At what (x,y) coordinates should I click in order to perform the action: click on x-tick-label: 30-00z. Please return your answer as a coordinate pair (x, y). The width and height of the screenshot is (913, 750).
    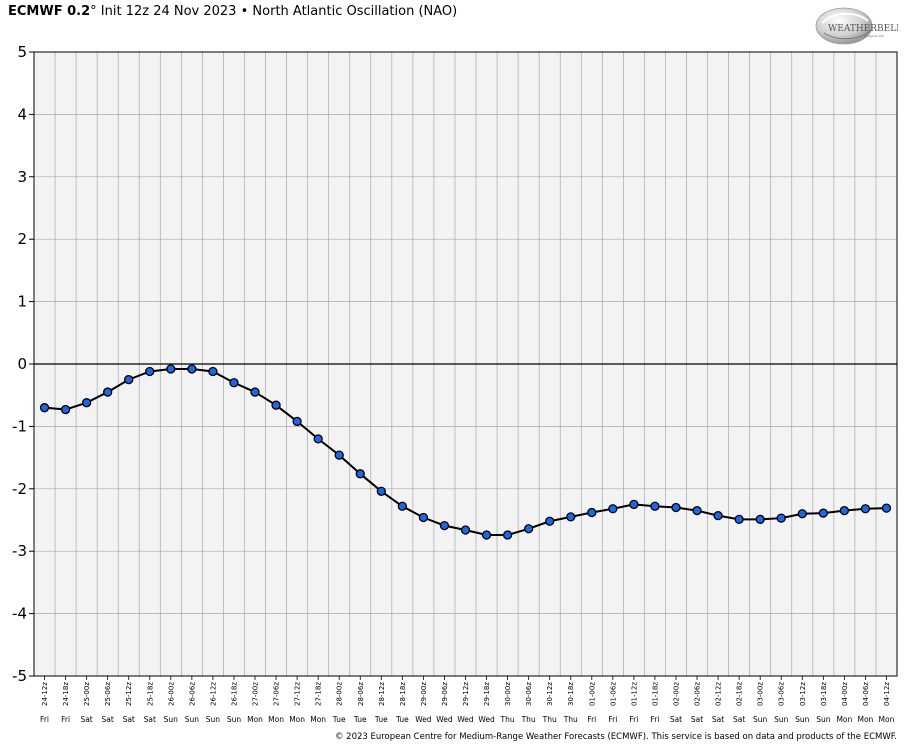
    Looking at the image, I should click on (508, 694).